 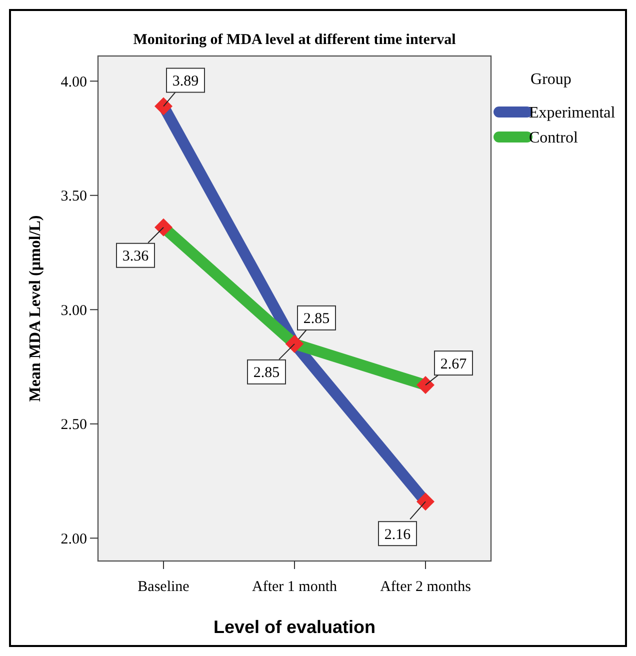 I want to click on y-axis-title: Mean MDA Level (µmol/L), so click(x=35, y=308).